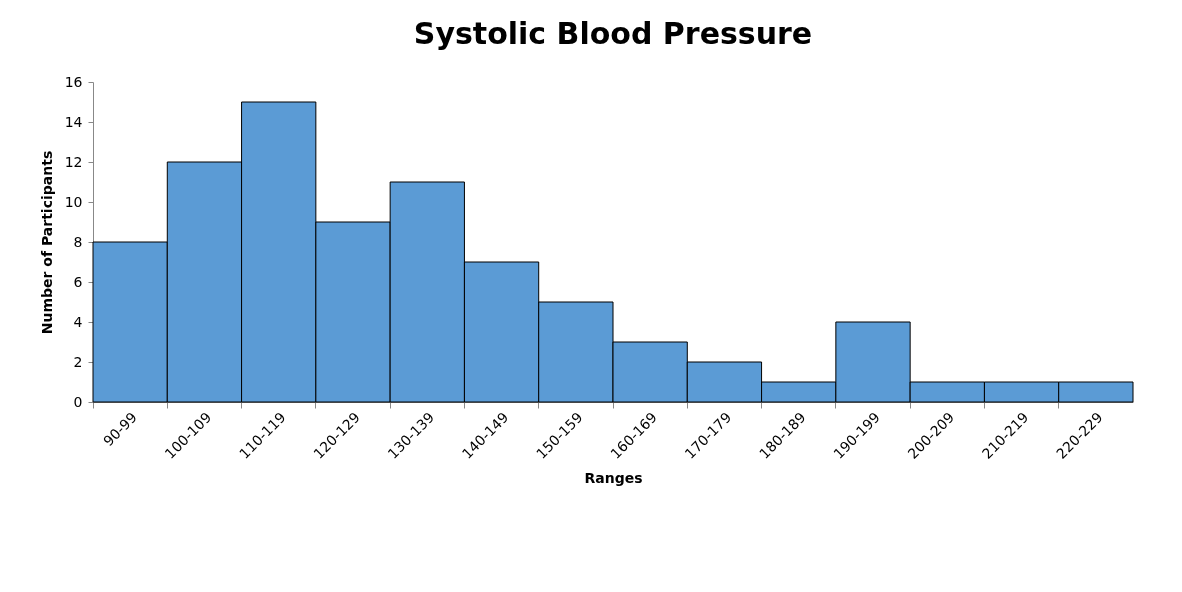  What do you see at coordinates (613, 33) in the screenshot?
I see `chart-title: Systolic Blood Pressure` at bounding box center [613, 33].